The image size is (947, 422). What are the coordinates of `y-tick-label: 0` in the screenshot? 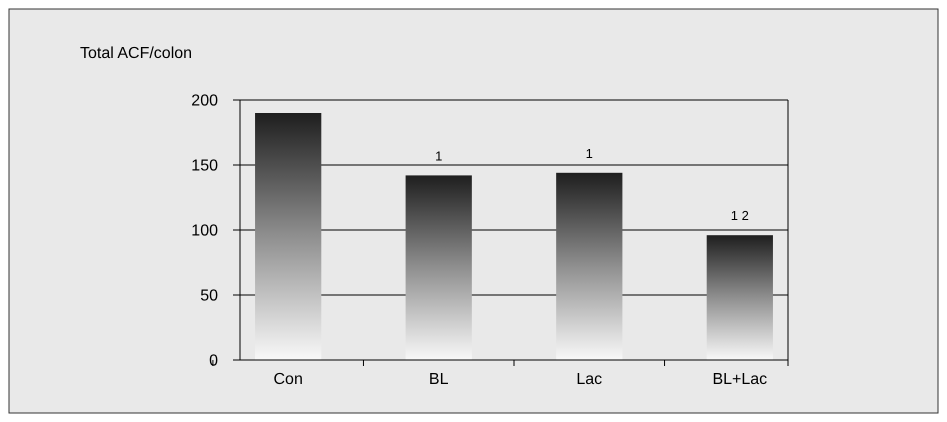 It's located at (213, 361).